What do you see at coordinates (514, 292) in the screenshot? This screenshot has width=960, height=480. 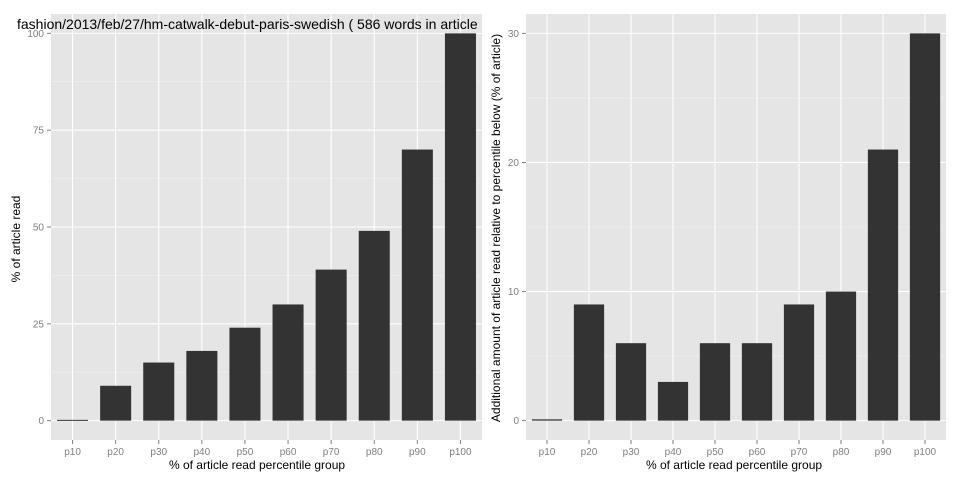 I see `y-tick-label: 10` at bounding box center [514, 292].